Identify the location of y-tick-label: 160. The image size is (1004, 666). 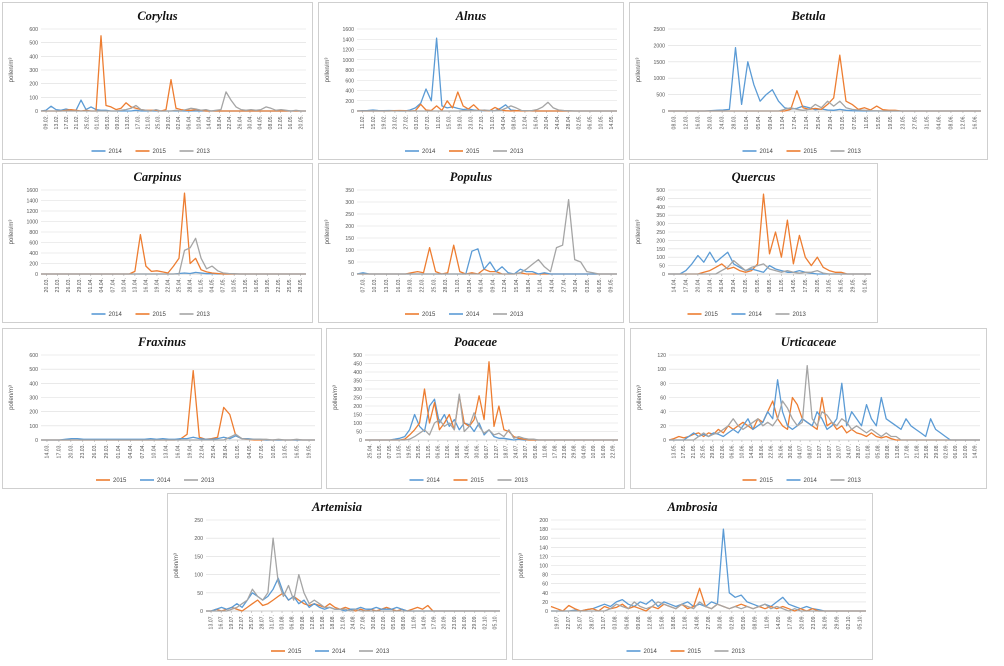
(543, 539).